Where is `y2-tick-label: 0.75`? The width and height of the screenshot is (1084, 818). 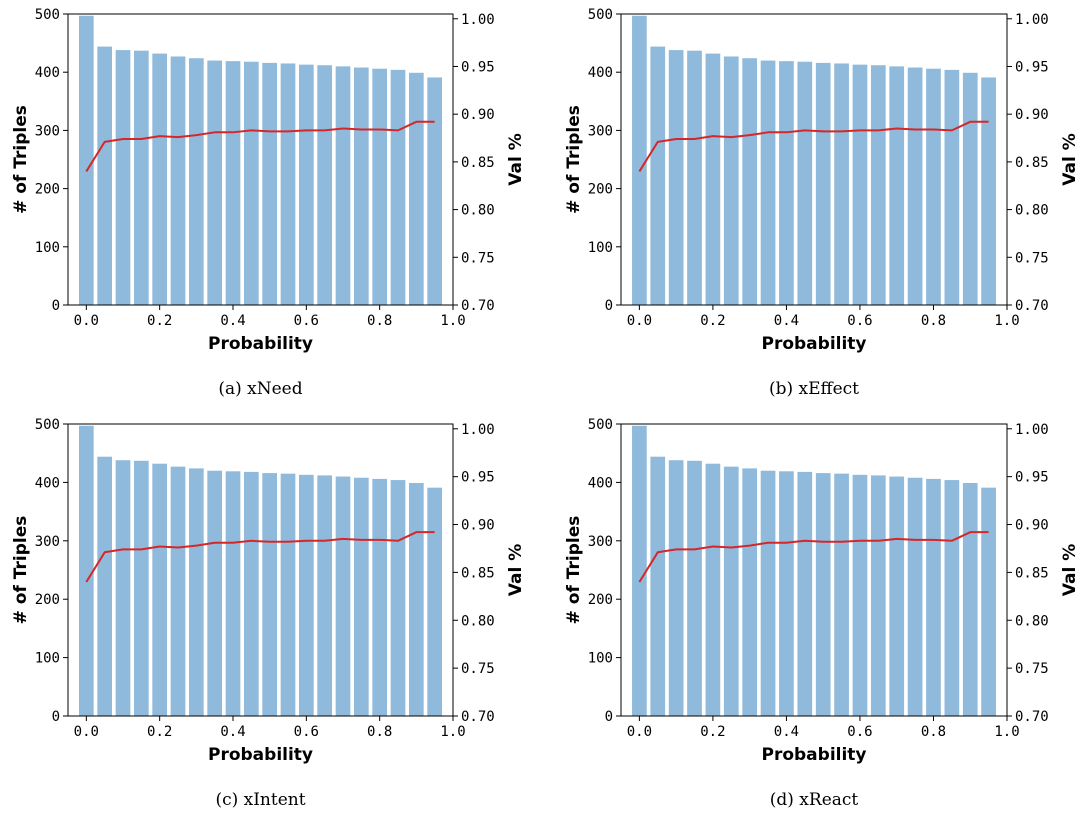 y2-tick-label: 0.75 is located at coordinates (1032, 258).